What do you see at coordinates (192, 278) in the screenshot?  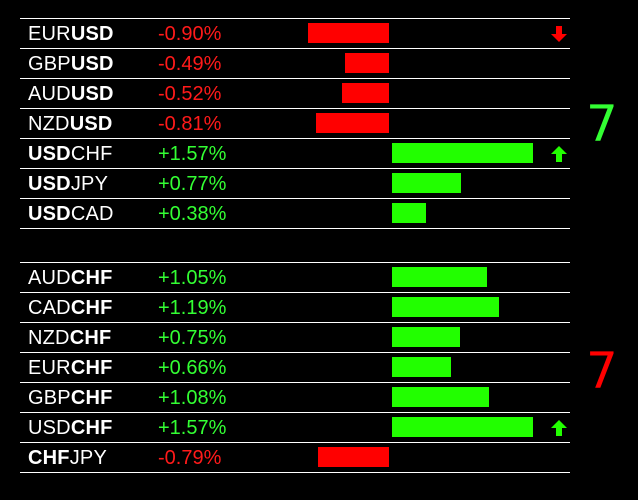 I see `percent-change: +1.05%` at bounding box center [192, 278].